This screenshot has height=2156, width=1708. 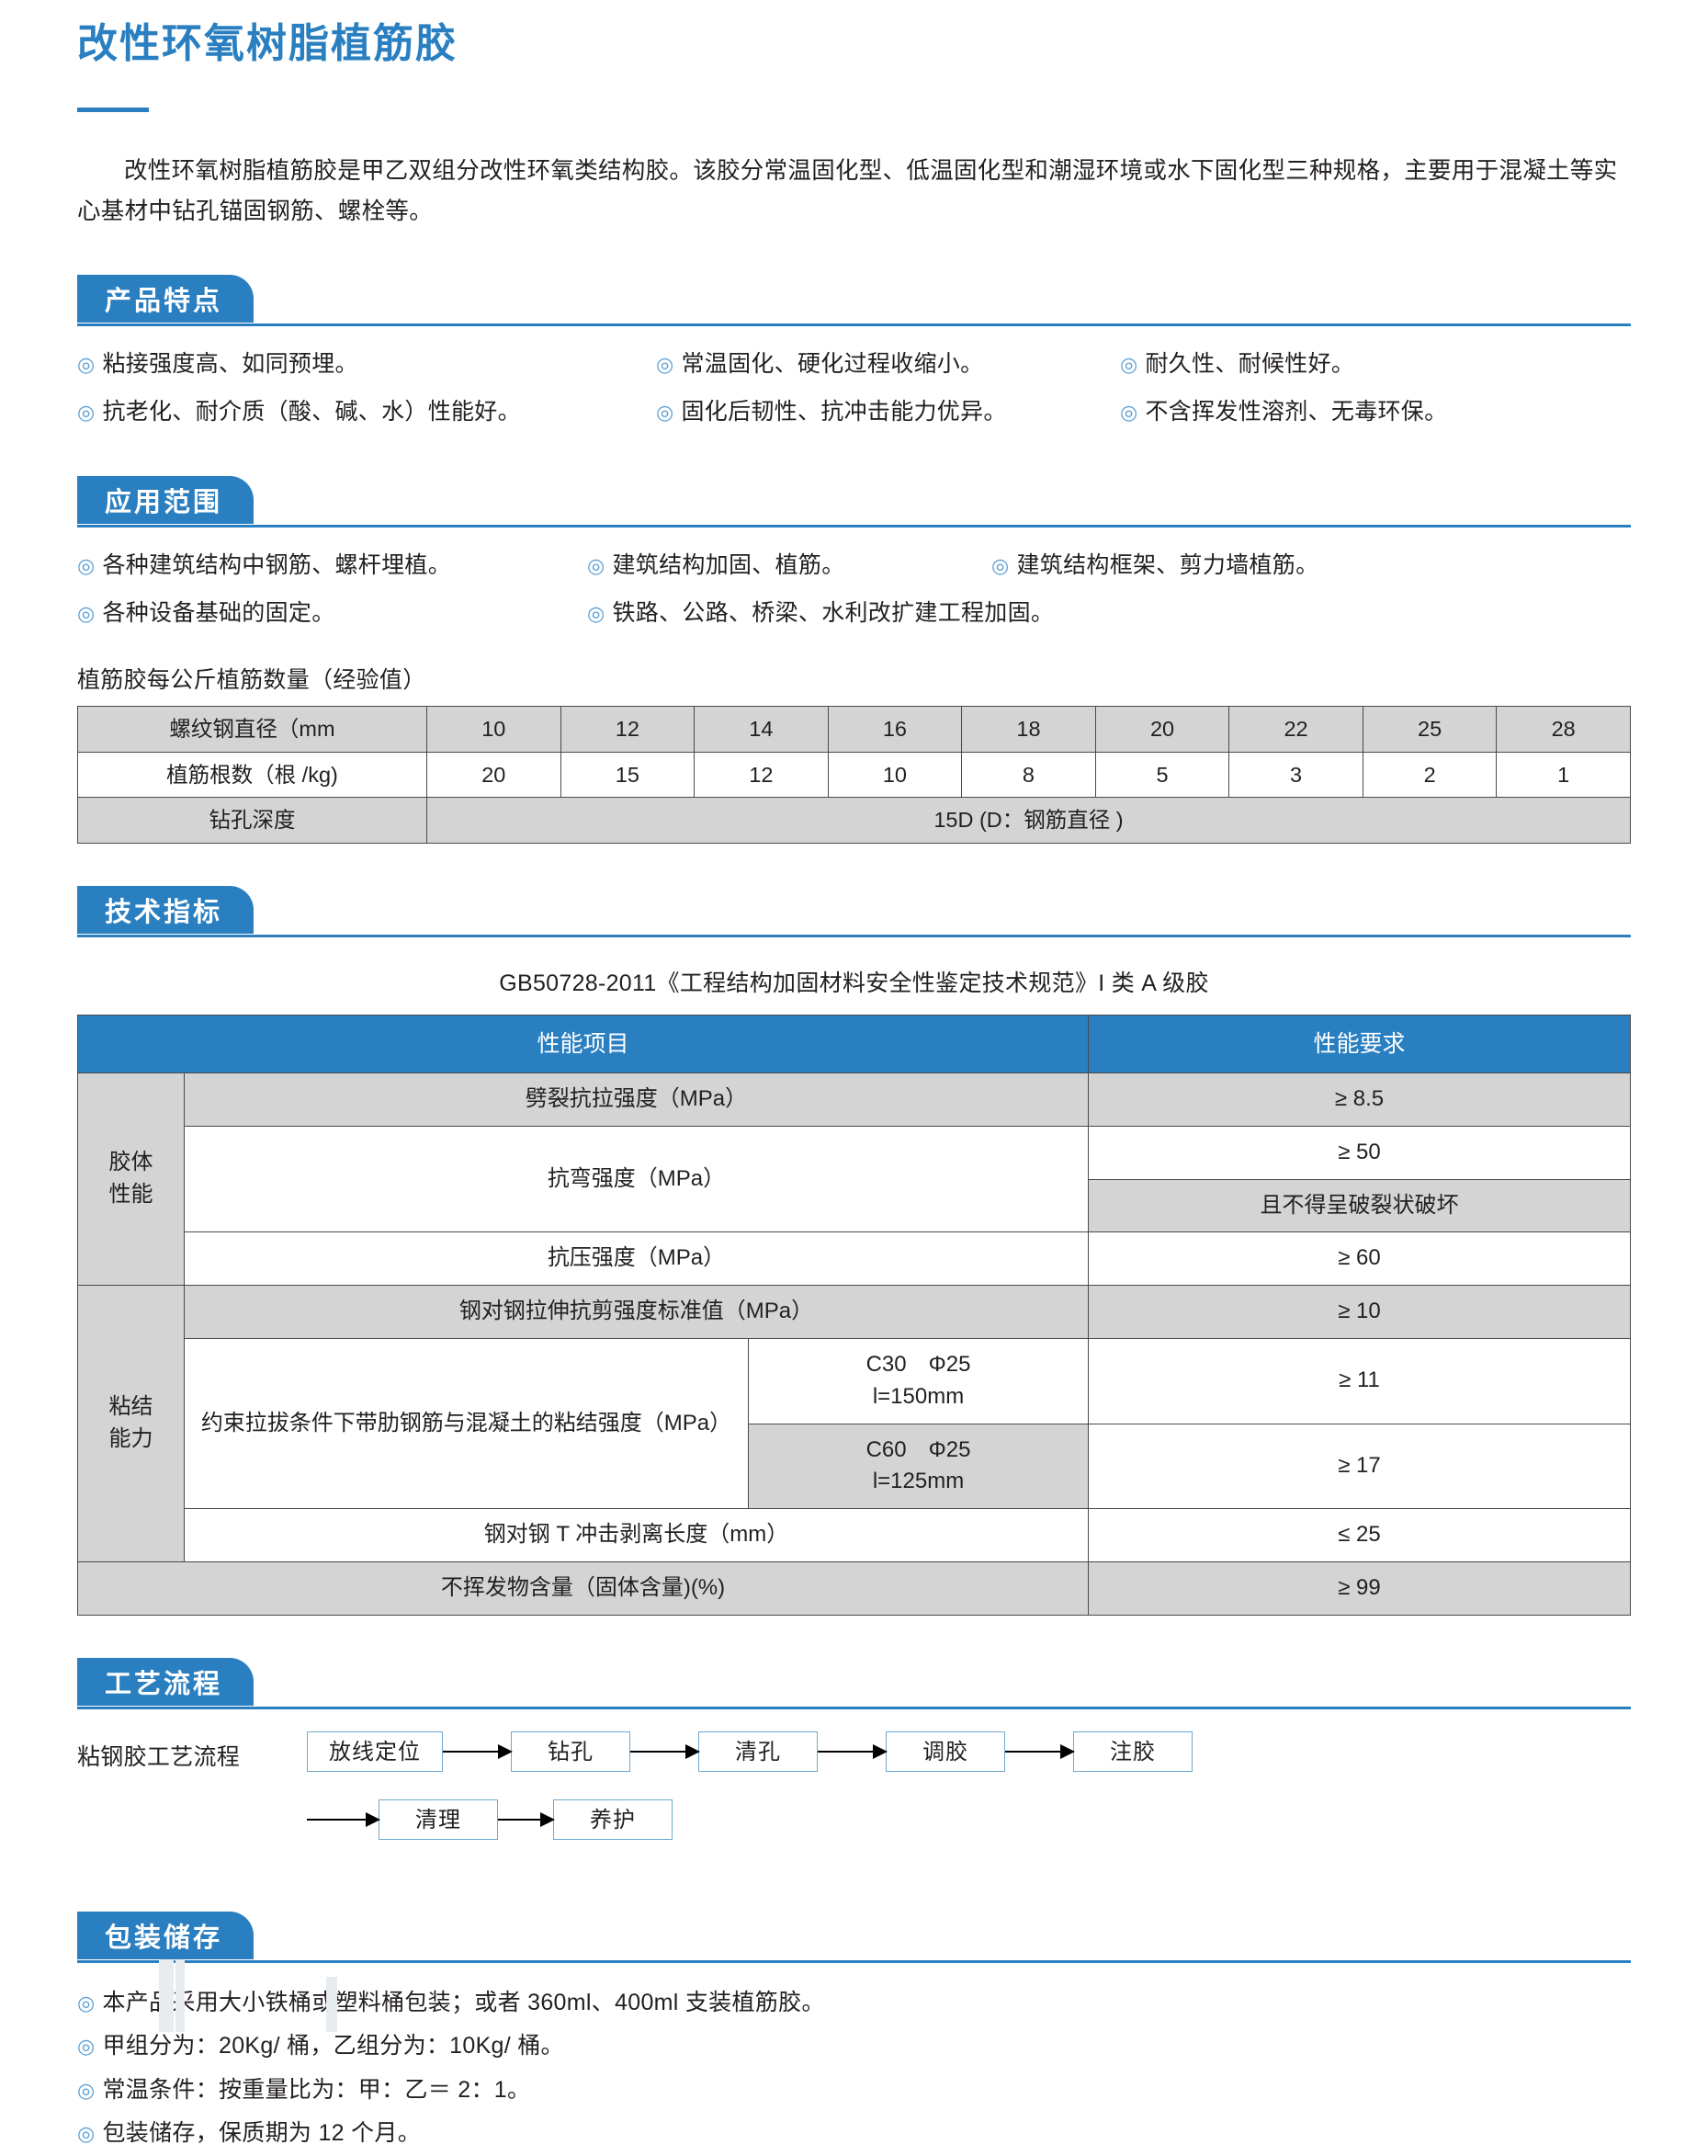 What do you see at coordinates (919, 1380) in the screenshot?
I see `spec-subcondition: C30 Φ25 l=150mm` at bounding box center [919, 1380].